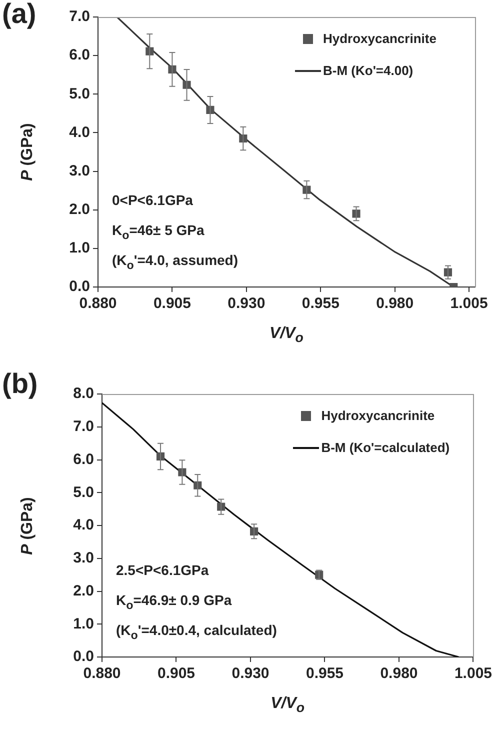  I want to click on chart-title: (b), so click(20, 384).